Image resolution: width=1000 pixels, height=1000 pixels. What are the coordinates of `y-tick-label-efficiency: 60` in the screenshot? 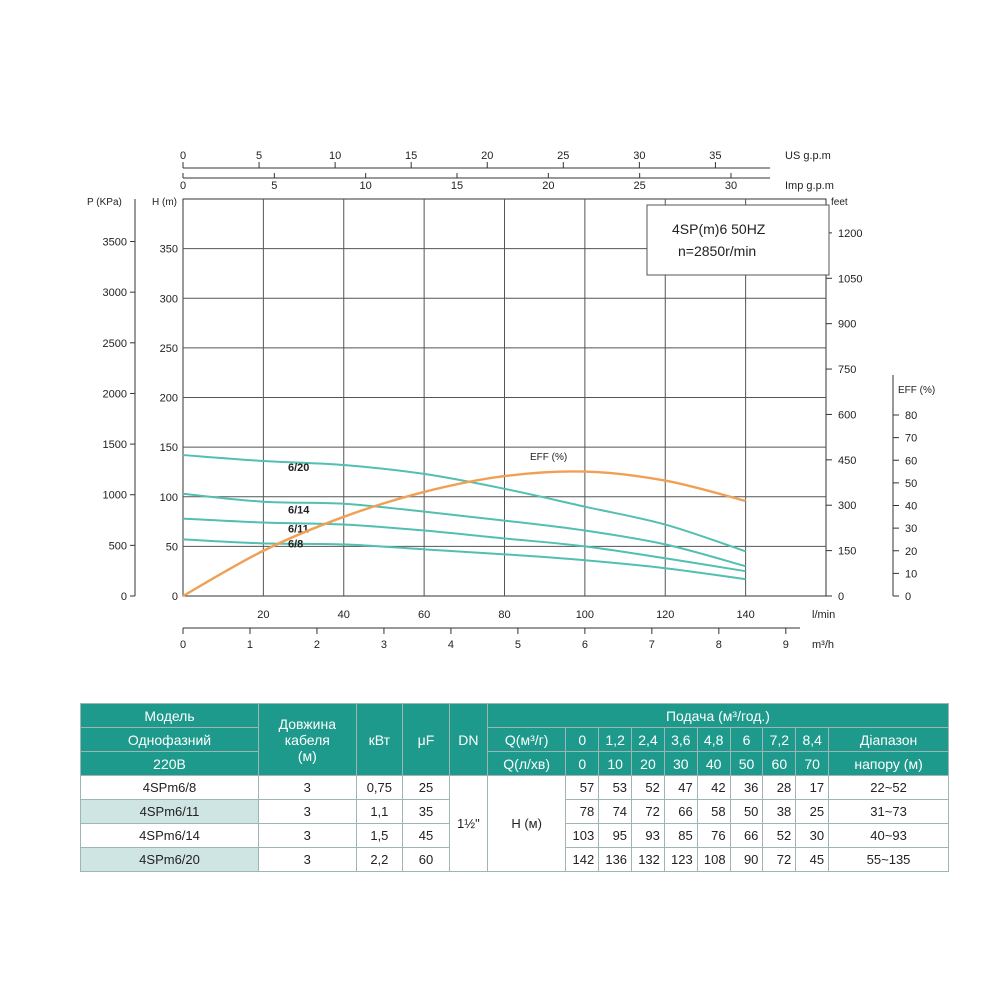 It's located at (911, 461).